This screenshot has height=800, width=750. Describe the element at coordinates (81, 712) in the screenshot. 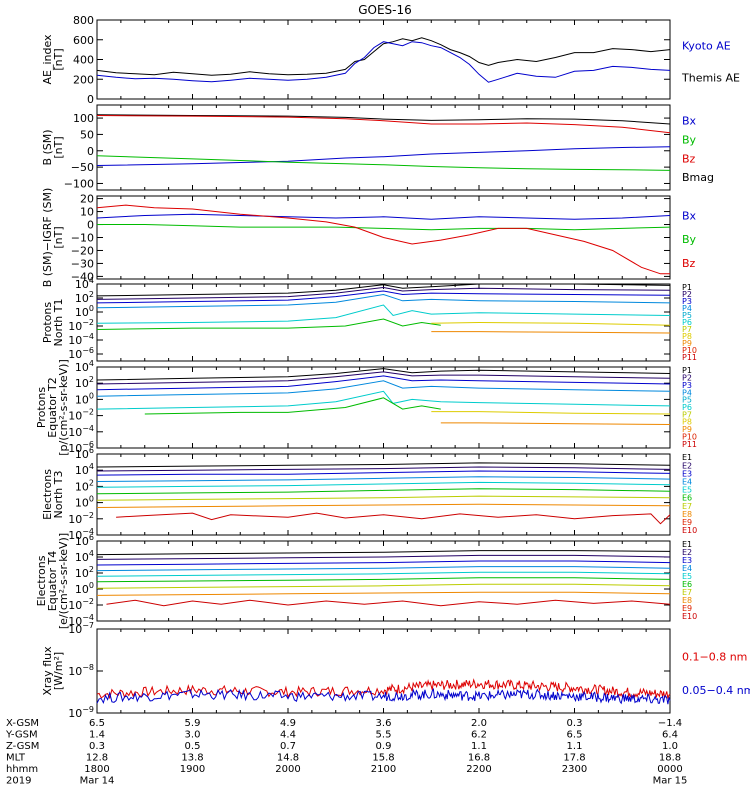

I see `y-tick-label: 10⁻⁹` at that location.